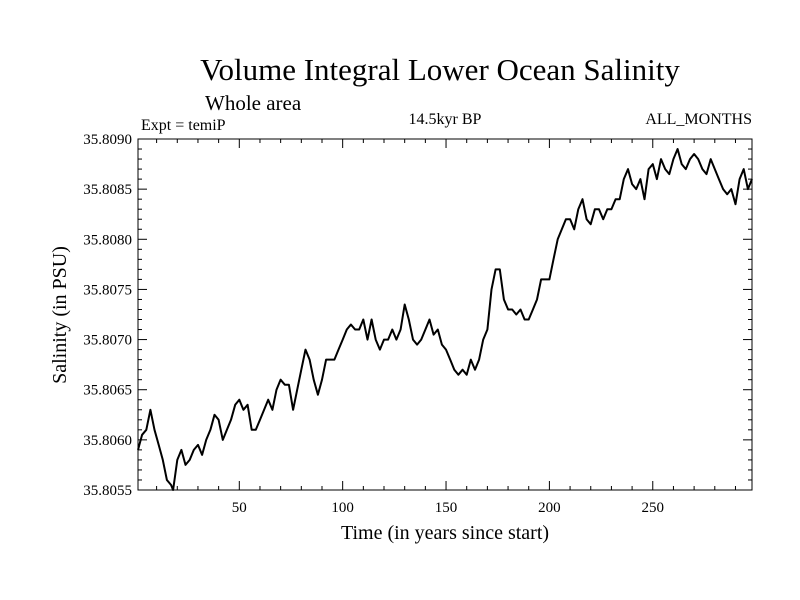 Image resolution: width=800 pixels, height=600 pixels. What do you see at coordinates (549, 508) in the screenshot?
I see `x-tick-label: 200` at bounding box center [549, 508].